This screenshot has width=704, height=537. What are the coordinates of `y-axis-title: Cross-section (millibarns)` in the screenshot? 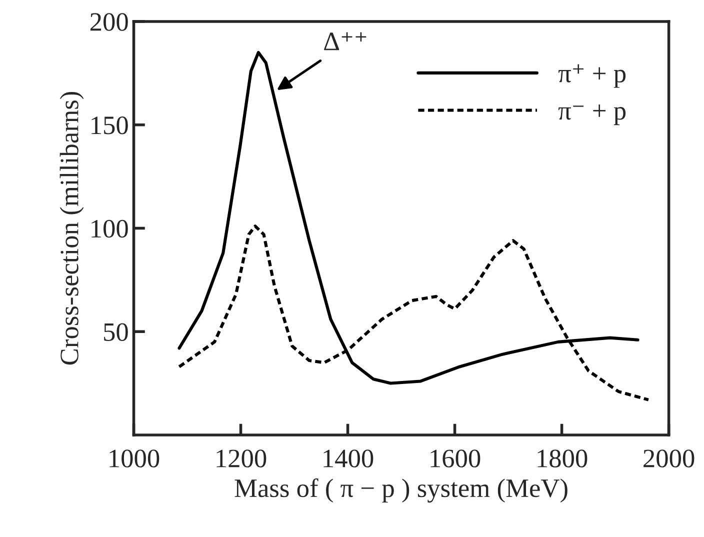 It's located at (72, 228).